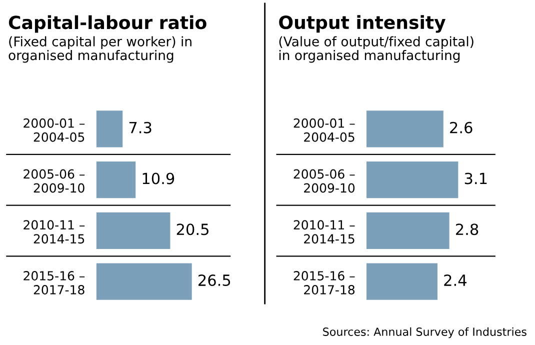 Image resolution: width=535 pixels, height=345 pixels. Describe the element at coordinates (192, 230) in the screenshot. I see `data-label: 20.5` at that location.